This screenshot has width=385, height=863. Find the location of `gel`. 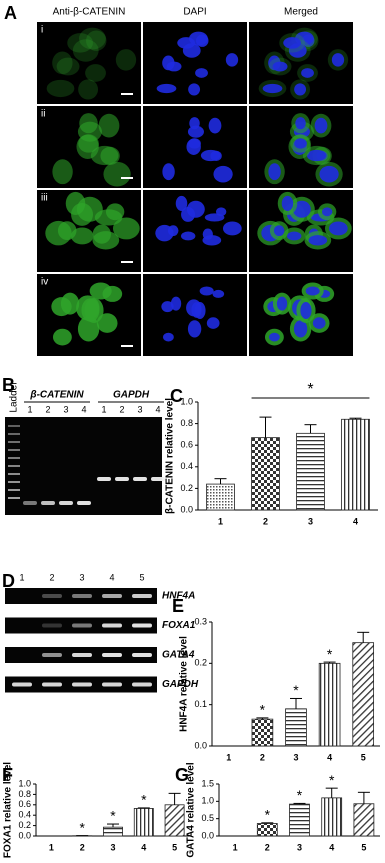

gel is located at coordinates (83, 466).